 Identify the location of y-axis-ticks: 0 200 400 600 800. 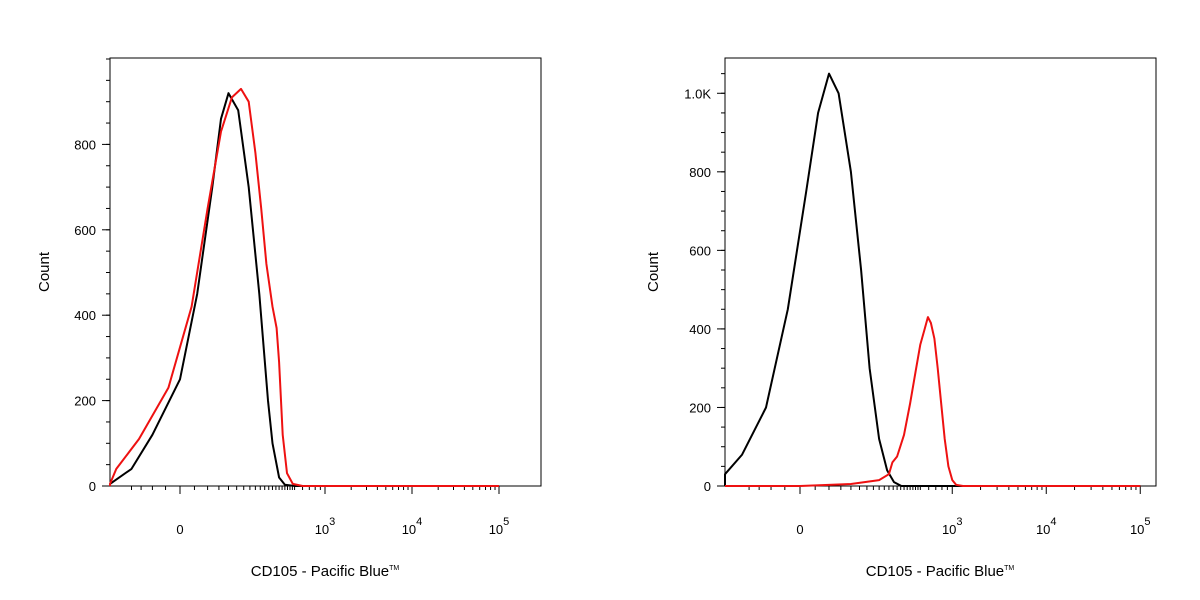
(92, 276).